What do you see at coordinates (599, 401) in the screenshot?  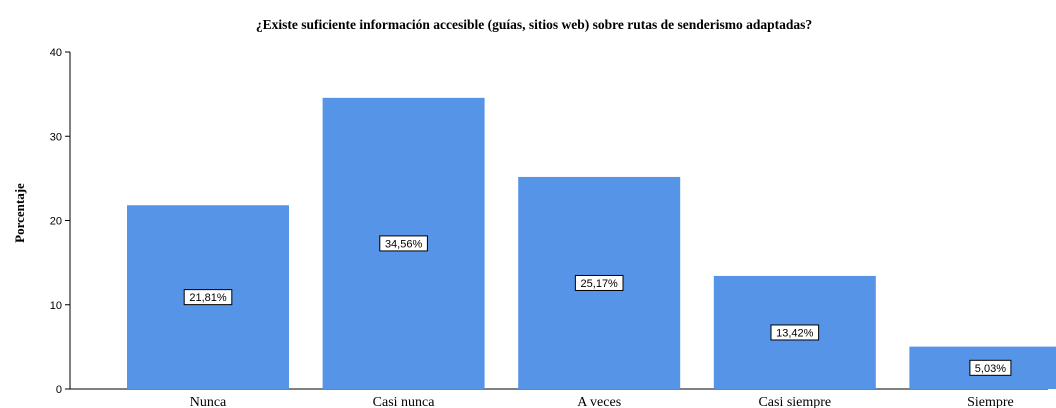 I see `x-tick-label: A veces` at bounding box center [599, 401].